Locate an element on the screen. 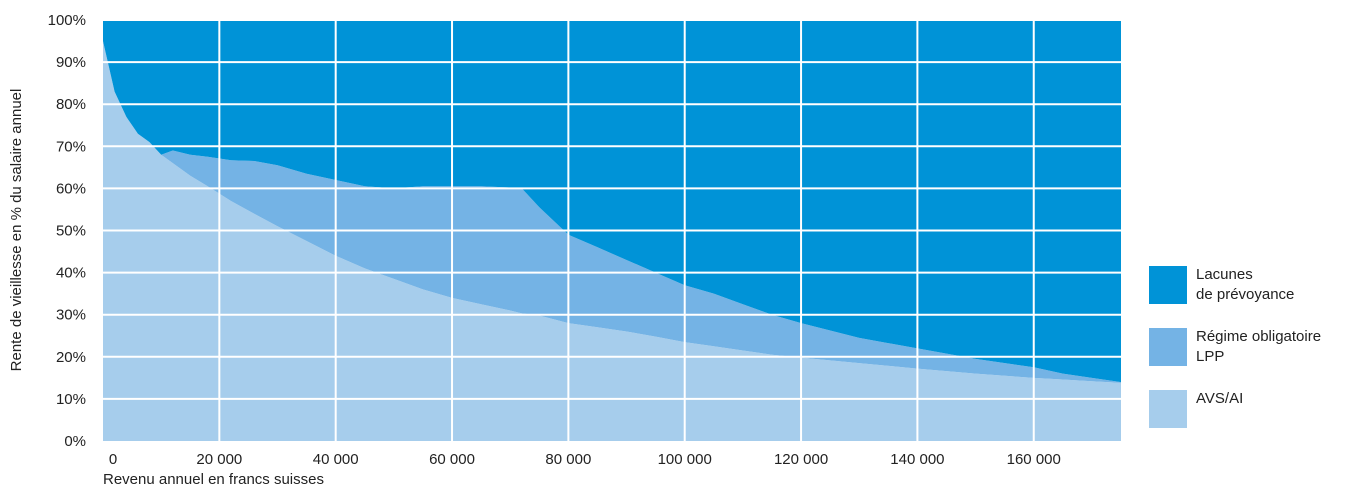 The width and height of the screenshot is (1349, 493). y-tick-label: 90% is located at coordinates (71, 62).